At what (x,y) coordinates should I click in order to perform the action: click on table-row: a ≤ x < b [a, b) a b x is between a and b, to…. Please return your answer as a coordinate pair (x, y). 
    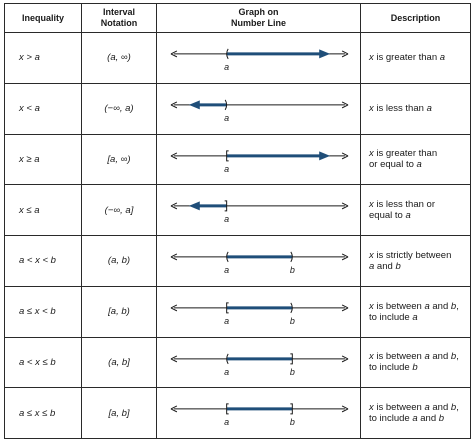
    Looking at the image, I should click on (237, 311).